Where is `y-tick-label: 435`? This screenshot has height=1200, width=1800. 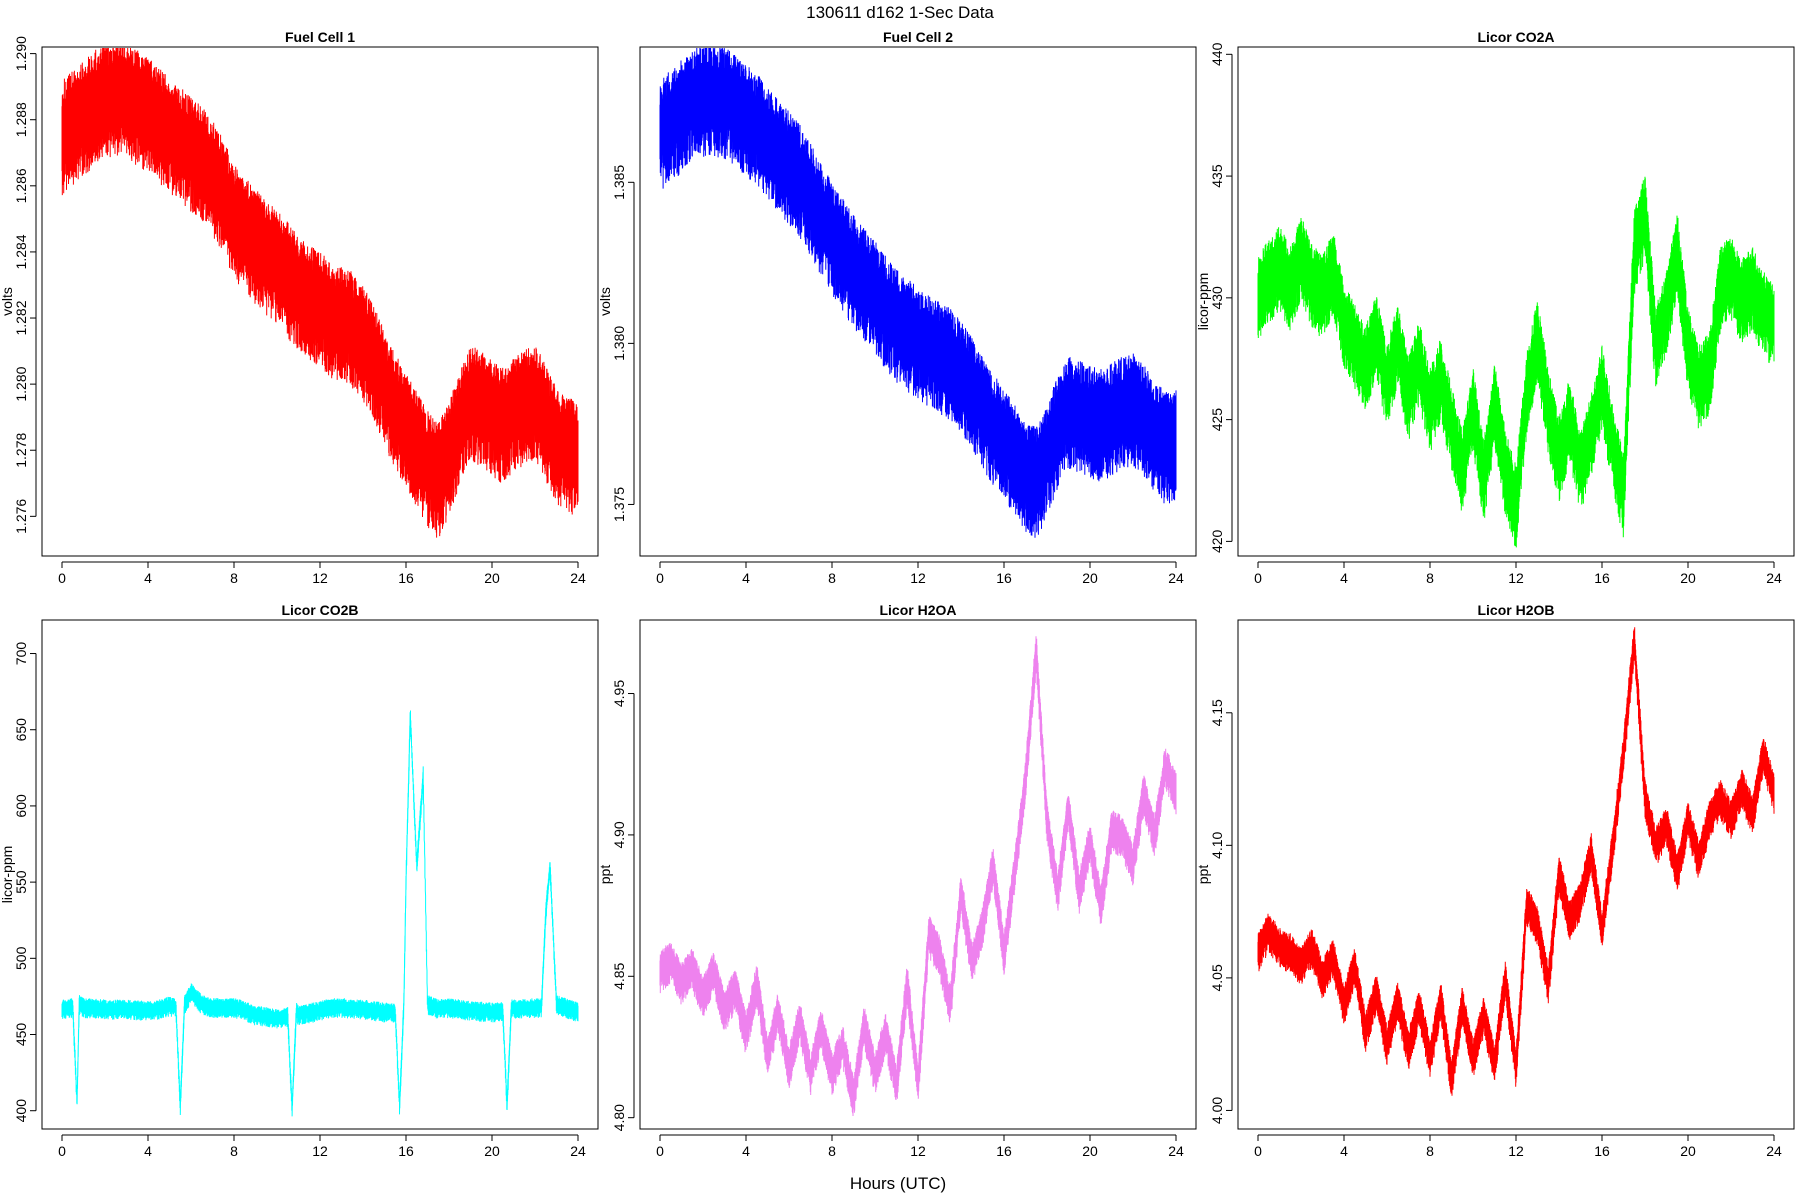 y-tick-label: 435 is located at coordinates (1217, 176).